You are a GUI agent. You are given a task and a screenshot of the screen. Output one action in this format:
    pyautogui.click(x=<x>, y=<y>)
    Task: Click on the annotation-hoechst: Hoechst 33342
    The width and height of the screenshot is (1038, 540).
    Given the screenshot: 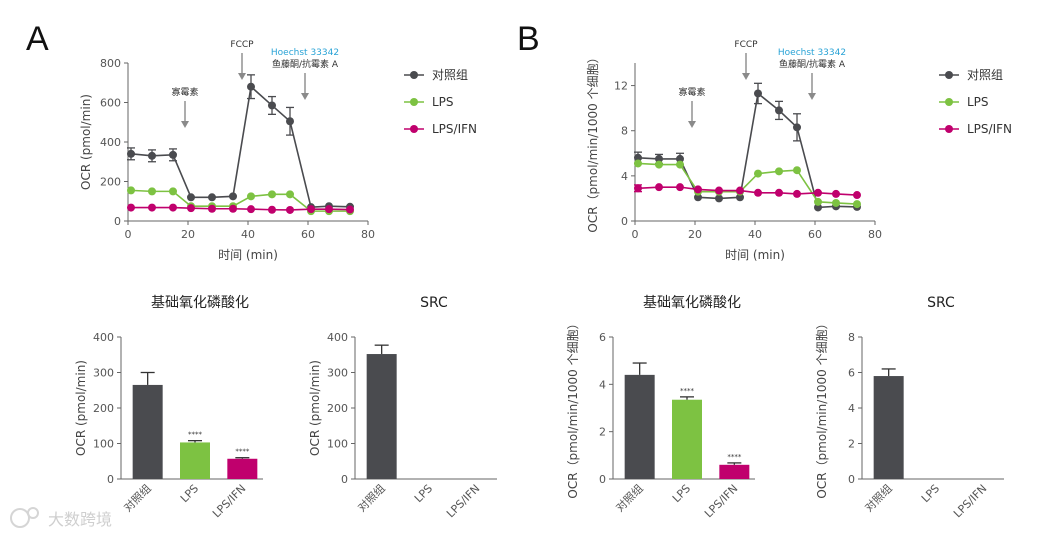 What is the action you would take?
    pyautogui.click(x=305, y=53)
    